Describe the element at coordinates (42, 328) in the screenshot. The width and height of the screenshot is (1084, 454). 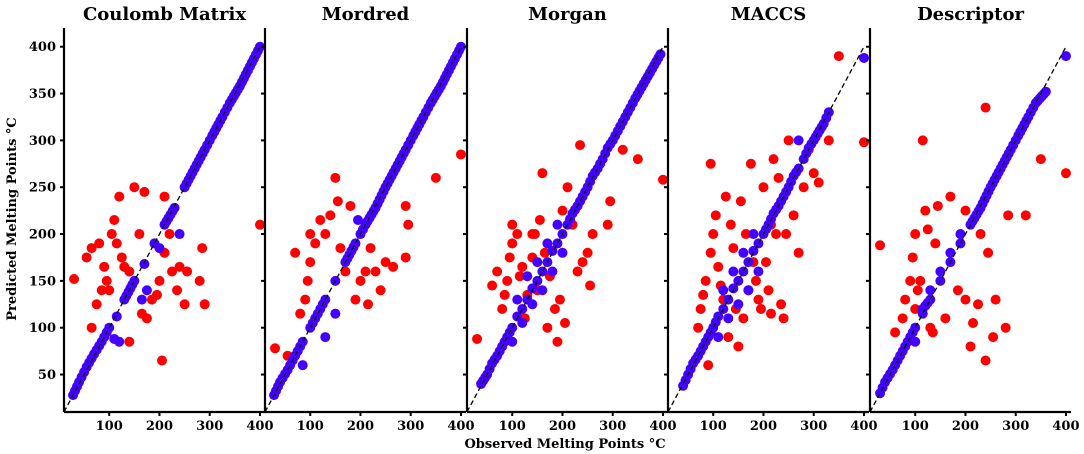
I see `y-tick-label: 100` at that location.